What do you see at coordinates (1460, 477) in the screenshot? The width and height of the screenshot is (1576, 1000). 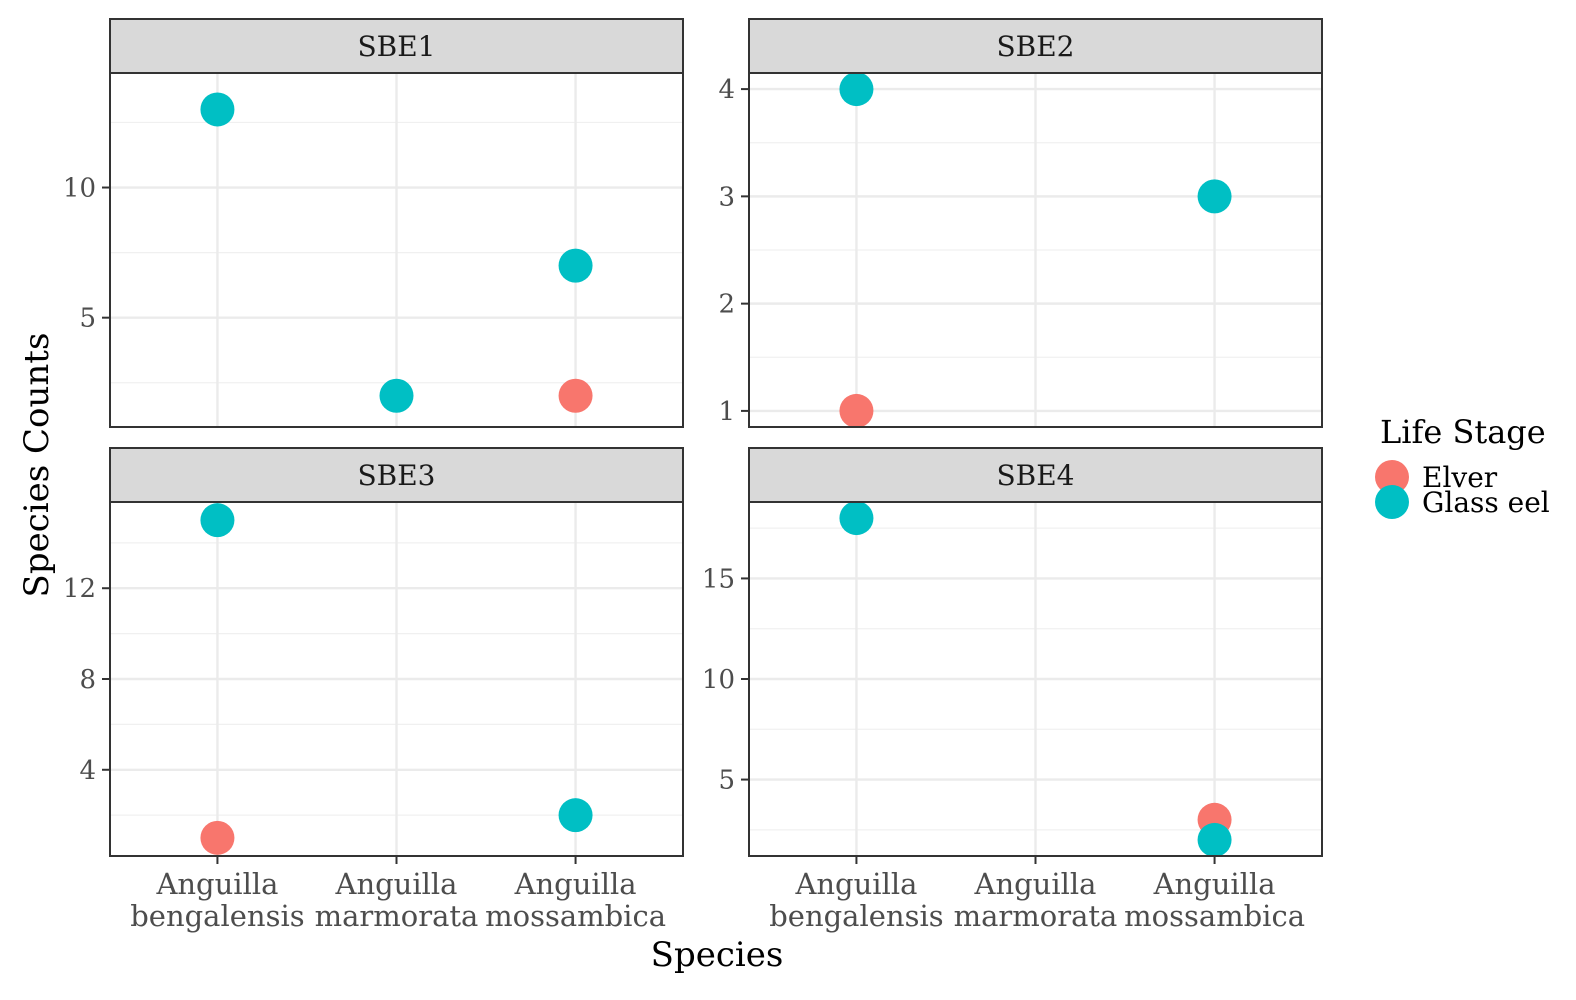 I see `legend-label: Elver` at bounding box center [1460, 477].